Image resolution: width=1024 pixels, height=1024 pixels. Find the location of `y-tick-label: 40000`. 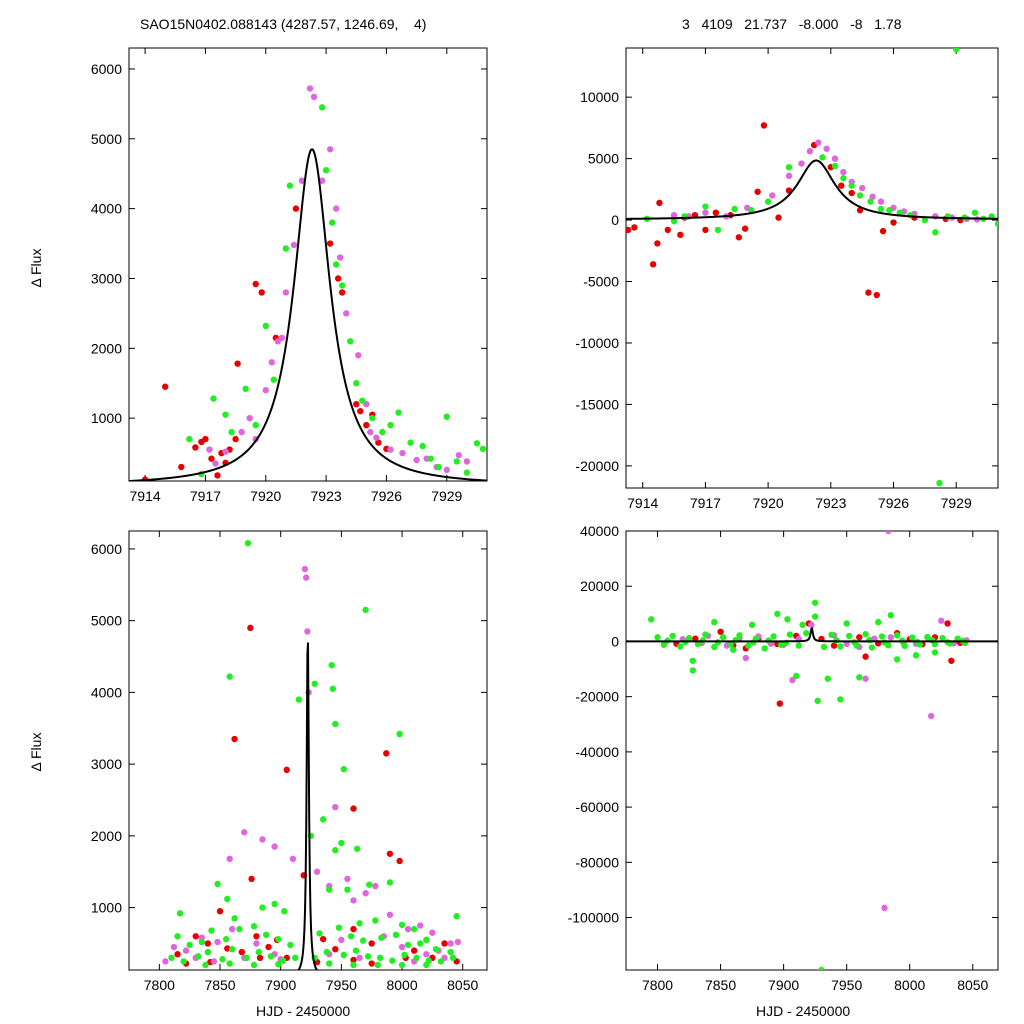

y-tick-label: 40000 is located at coordinates (599, 531).